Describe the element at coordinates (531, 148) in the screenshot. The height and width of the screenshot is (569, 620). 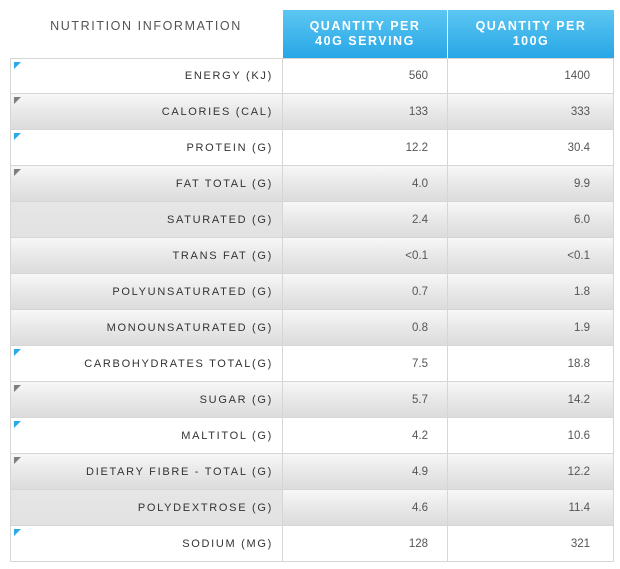
I see `value-per-100g: 30.4` at that location.